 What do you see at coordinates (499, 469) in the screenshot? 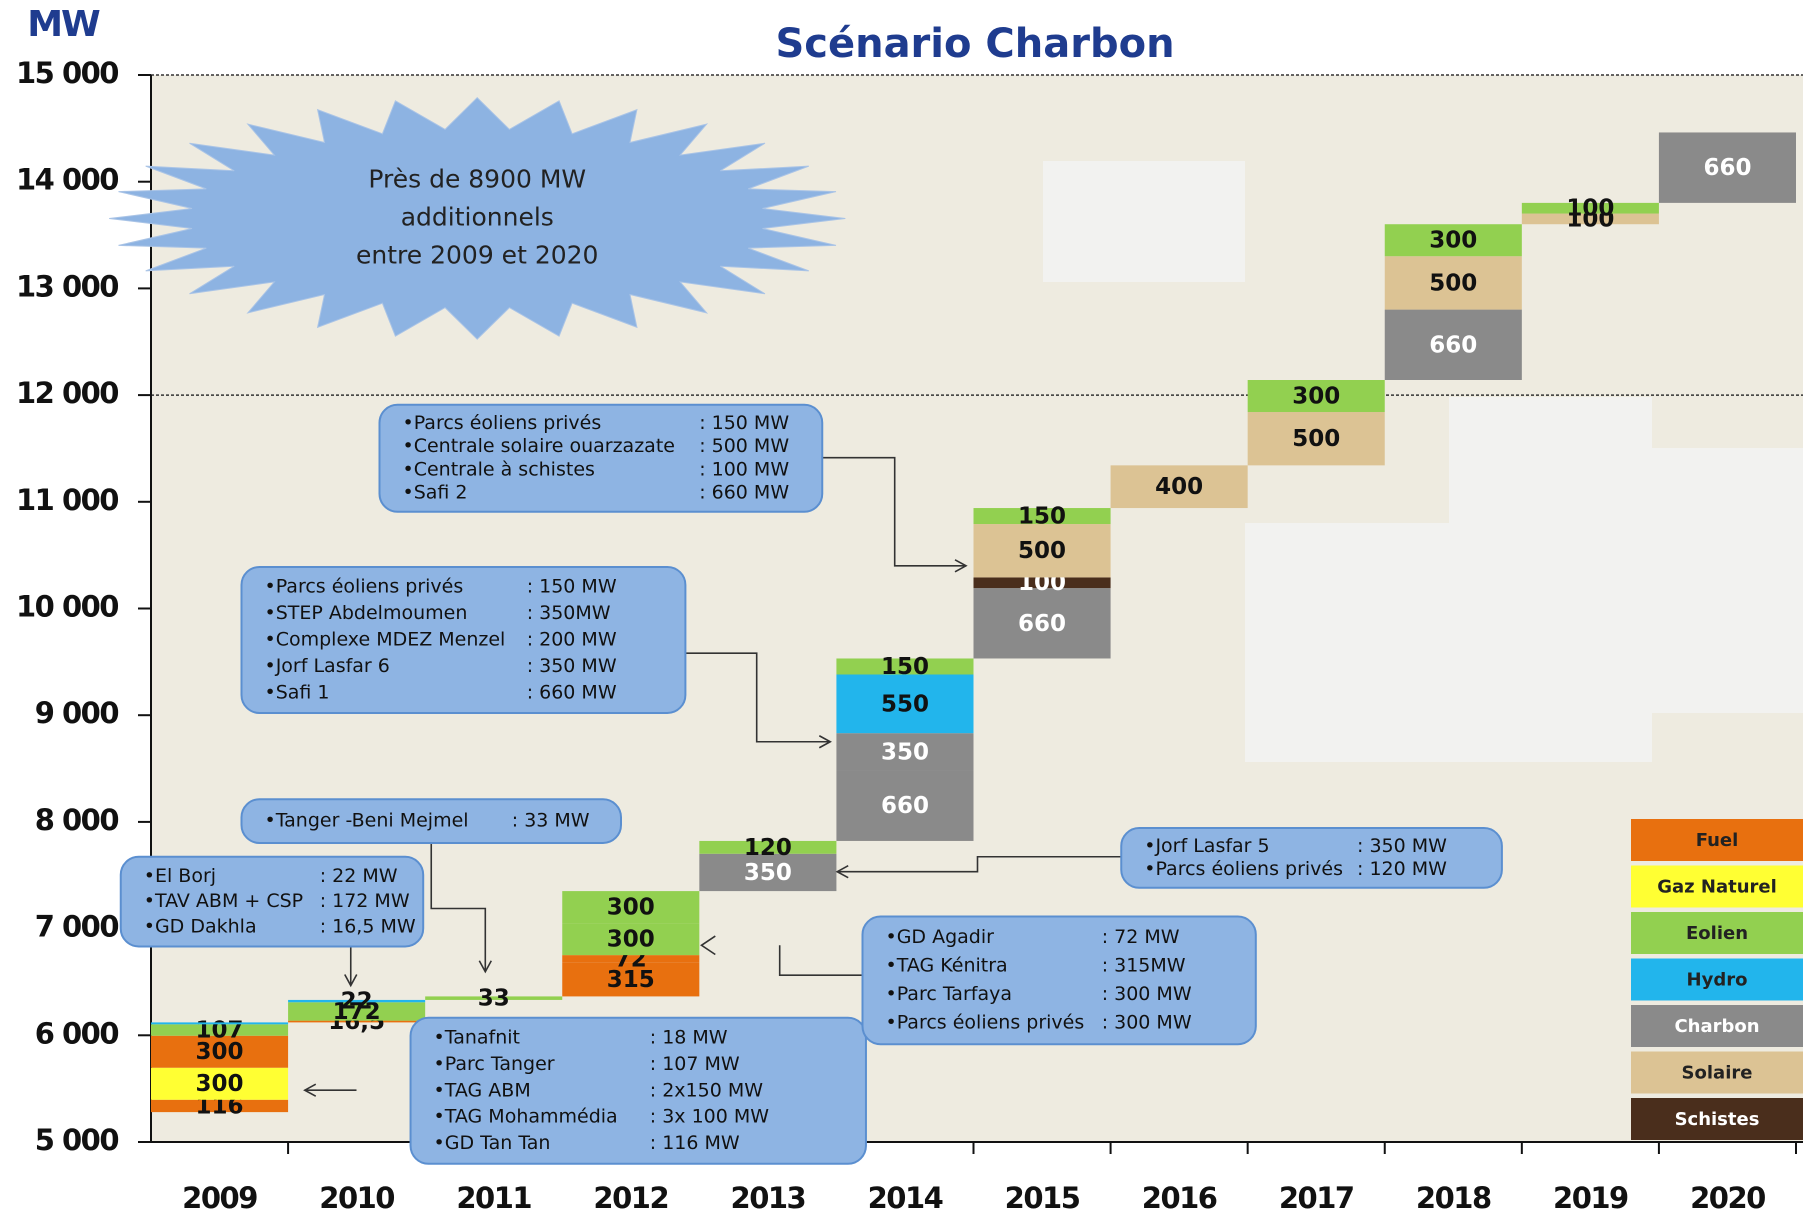
I see `callout-name: •Centrale à schistes` at bounding box center [499, 469].